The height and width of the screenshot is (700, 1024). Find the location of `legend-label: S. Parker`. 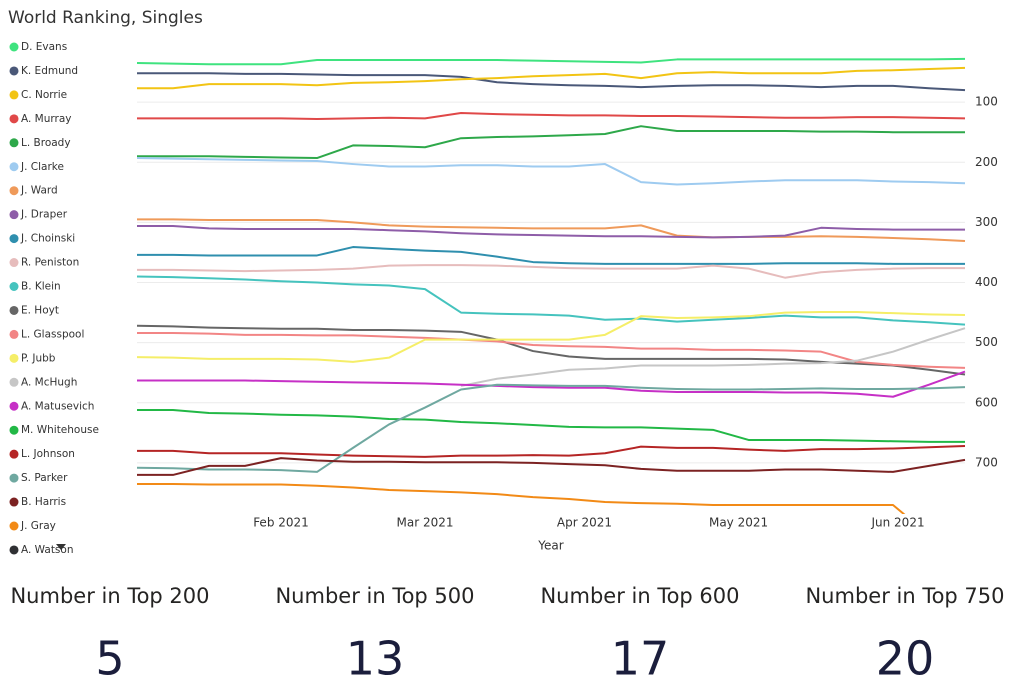

legend-label: S. Parker is located at coordinates (44, 478).